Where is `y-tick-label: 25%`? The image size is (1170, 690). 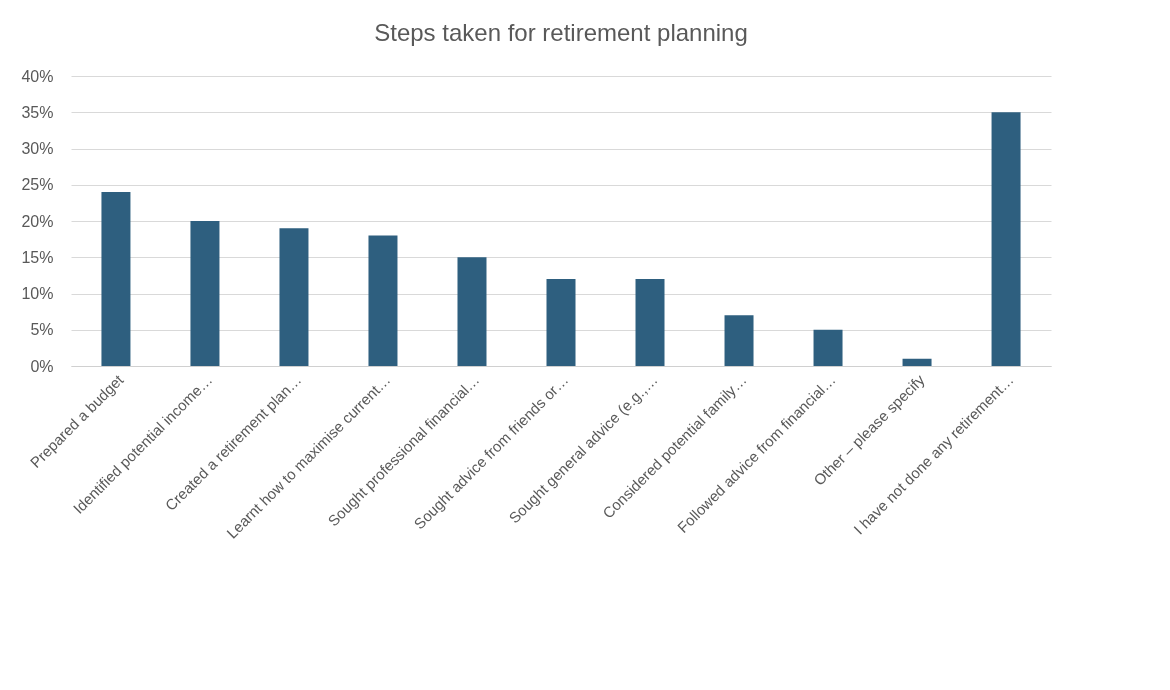
y-tick-label: 25% is located at coordinates (37, 185).